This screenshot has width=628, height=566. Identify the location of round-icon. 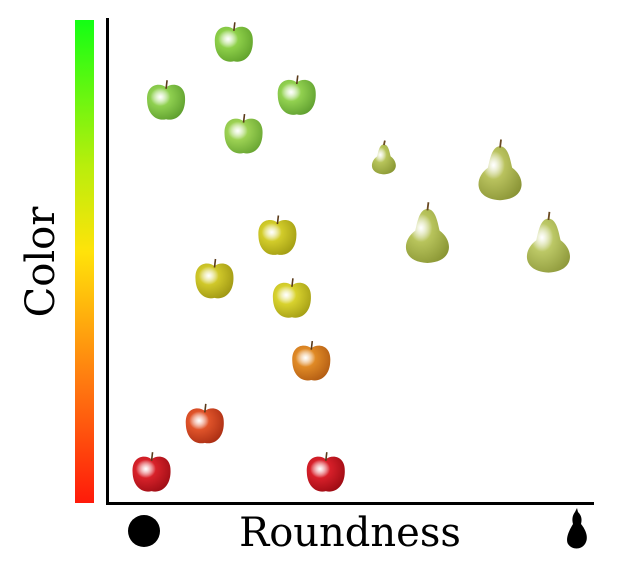
(144, 531).